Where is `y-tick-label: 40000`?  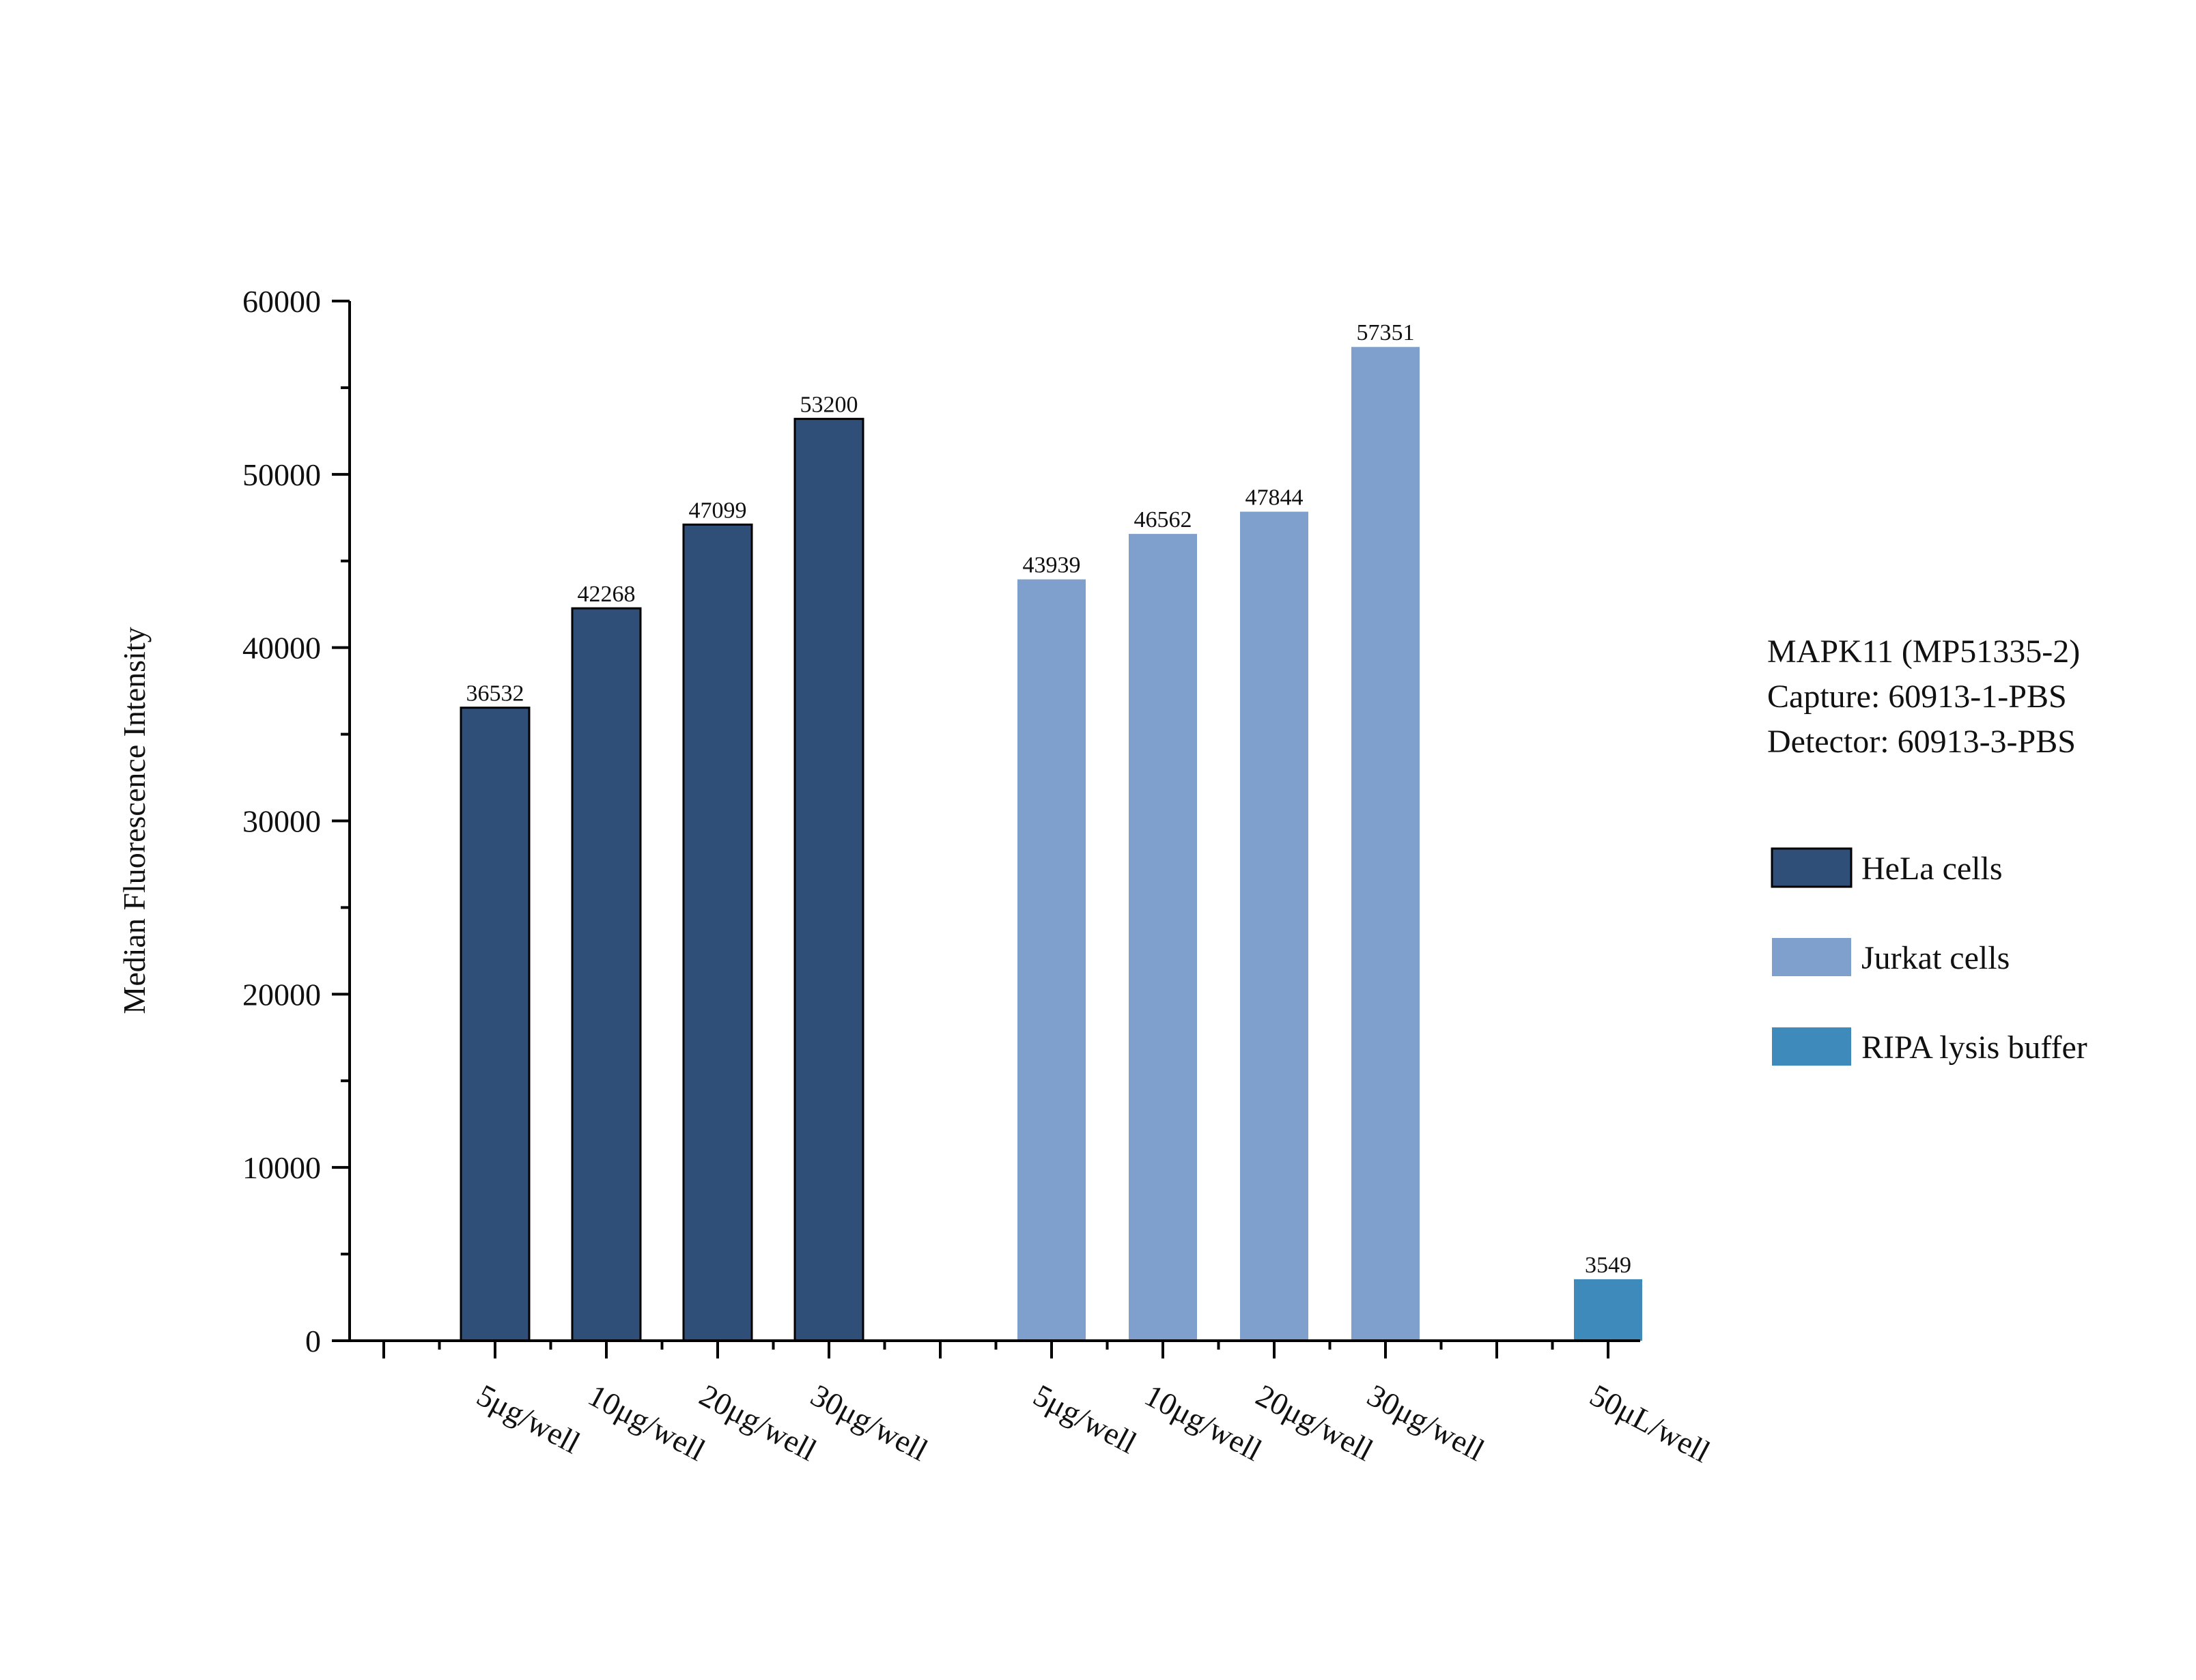 y-tick-label: 40000 is located at coordinates (282, 648).